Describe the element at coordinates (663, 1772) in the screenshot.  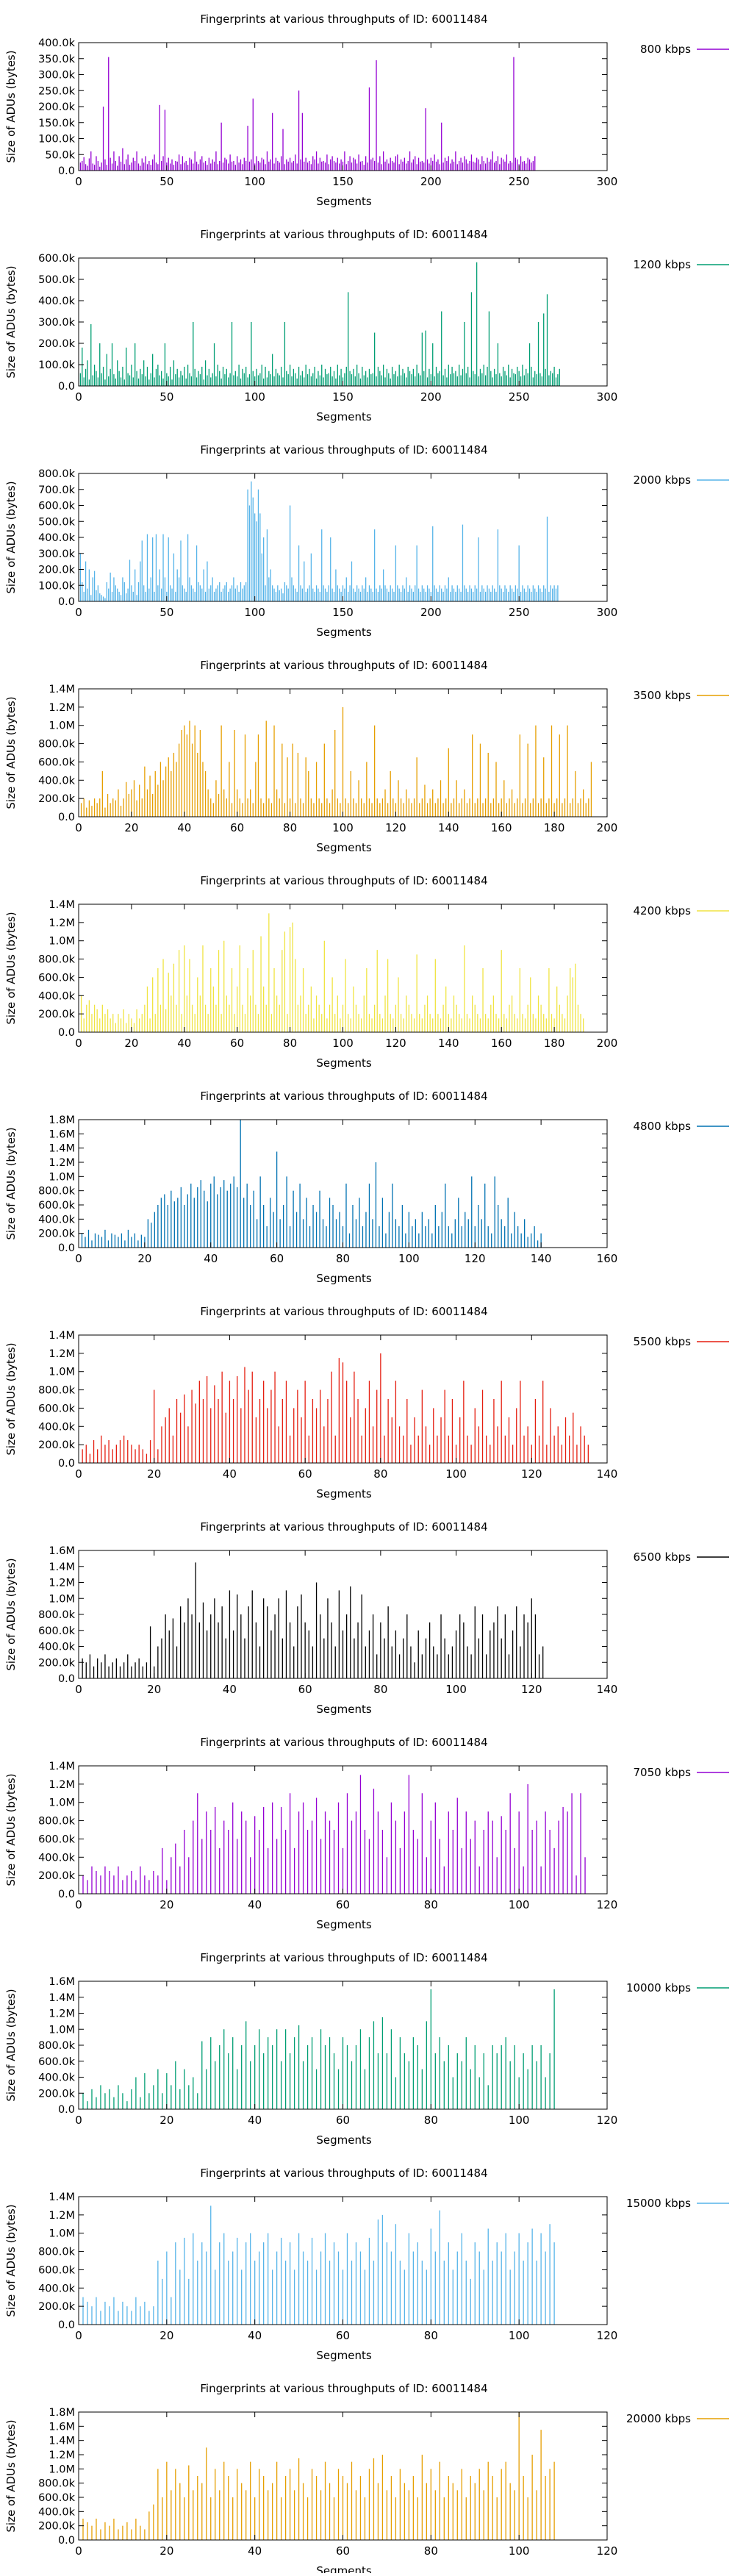
I see `legend-label: 7050 kbps` at that location.